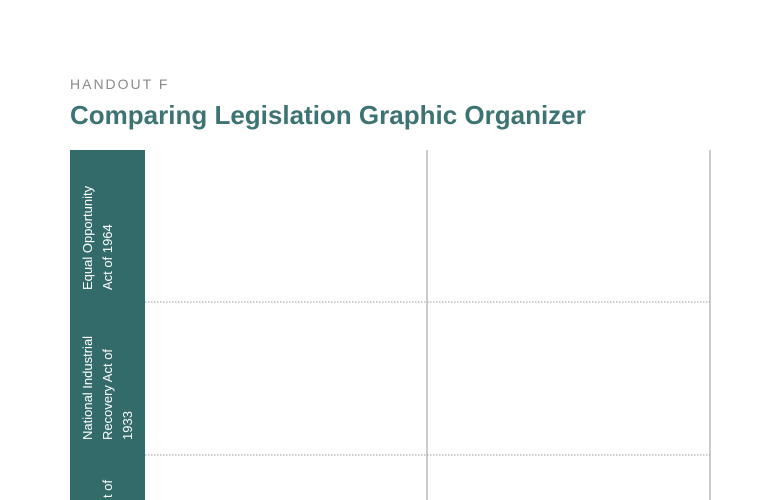  What do you see at coordinates (87, 237) in the screenshot?
I see `row-label: Equal Opportunity` at bounding box center [87, 237].